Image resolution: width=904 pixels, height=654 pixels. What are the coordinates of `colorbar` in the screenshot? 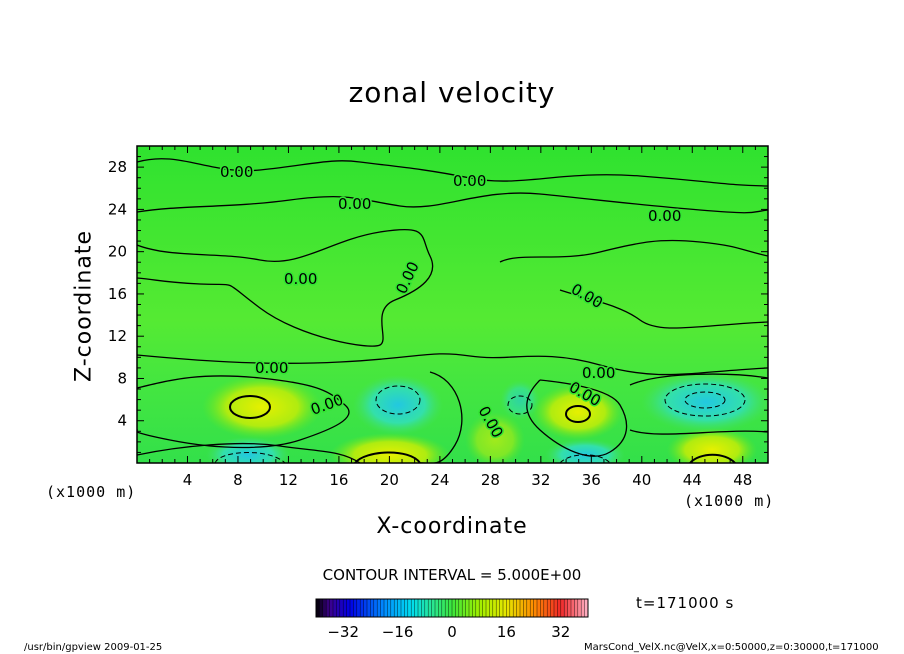 It's located at (452, 608).